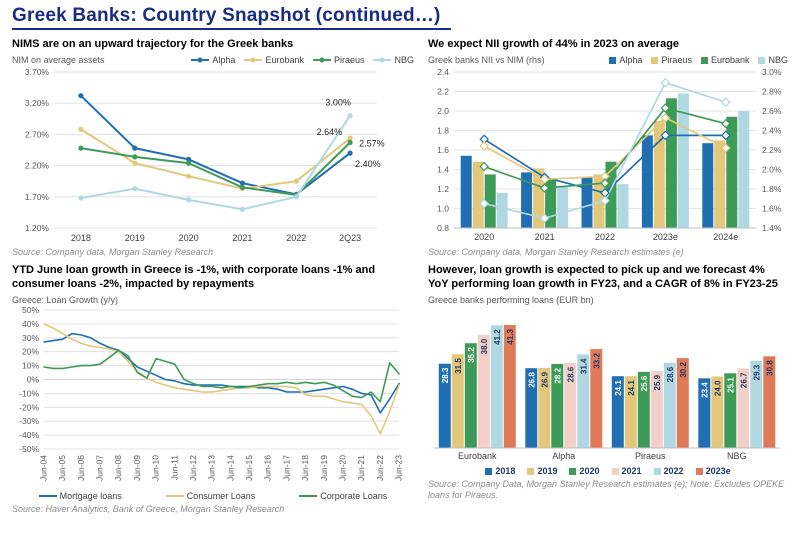 The width and height of the screenshot is (800, 547). I want to click on legend-item-2018: 2018, so click(500, 471).